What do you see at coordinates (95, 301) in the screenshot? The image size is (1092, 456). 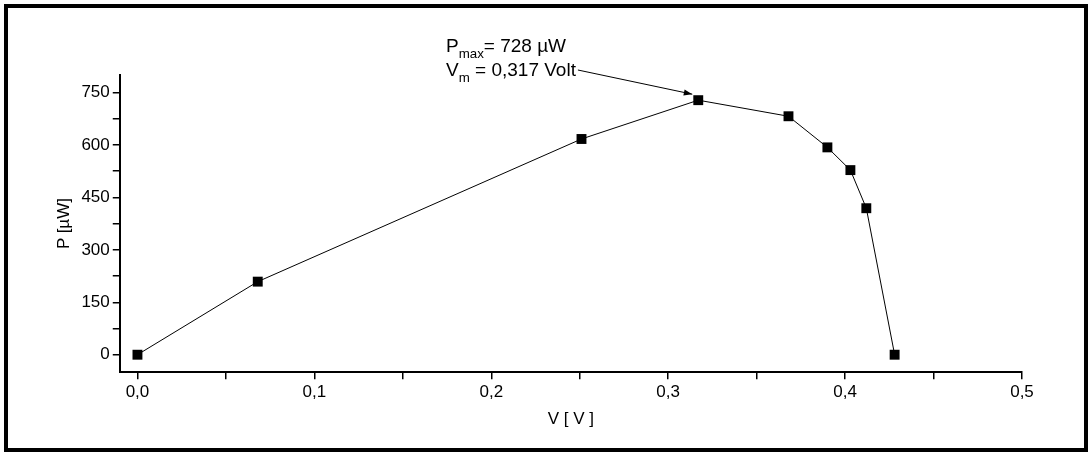 I see `y-tick-label: 150` at bounding box center [95, 301].